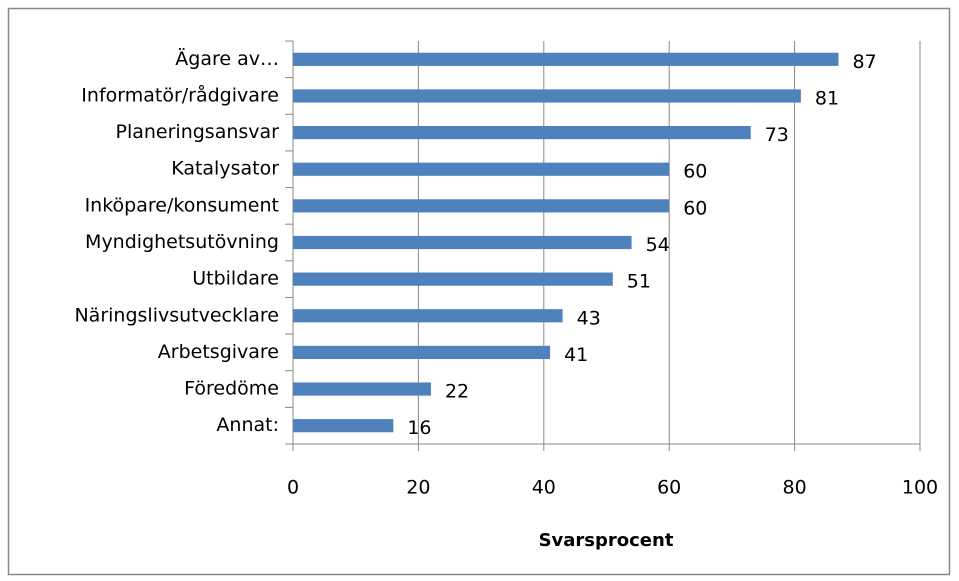 This screenshot has width=959, height=581. I want to click on x-tick-label: 60, so click(669, 488).